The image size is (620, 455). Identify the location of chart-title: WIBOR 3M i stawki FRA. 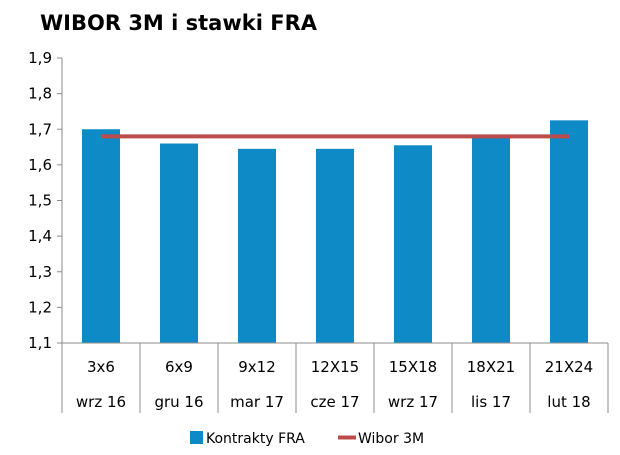
(179, 23).